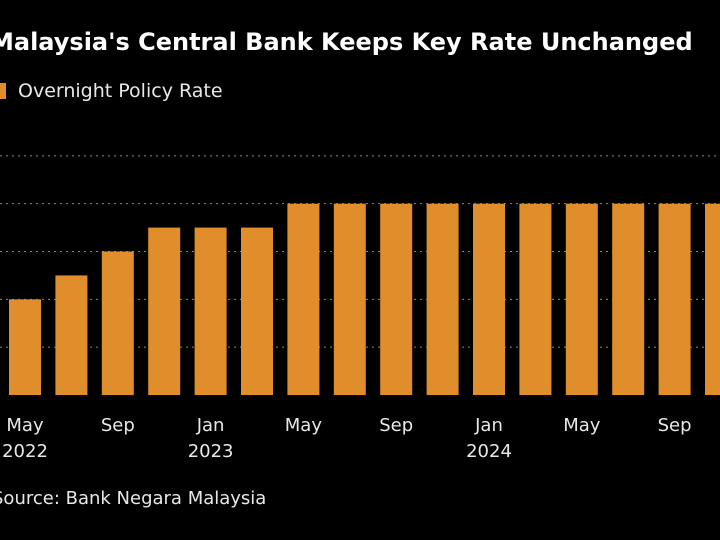 The width and height of the screenshot is (720, 540). I want to click on legend: Overnight Policy Rate, so click(111, 91).